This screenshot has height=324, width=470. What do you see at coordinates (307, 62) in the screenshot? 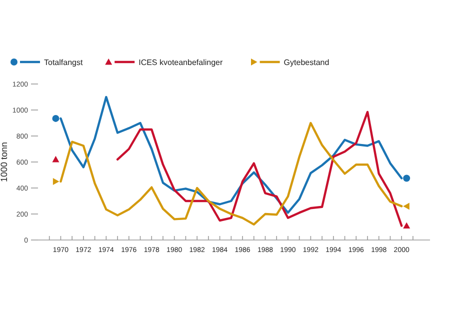
I see `legend-label: Gytebestand` at bounding box center [307, 62].